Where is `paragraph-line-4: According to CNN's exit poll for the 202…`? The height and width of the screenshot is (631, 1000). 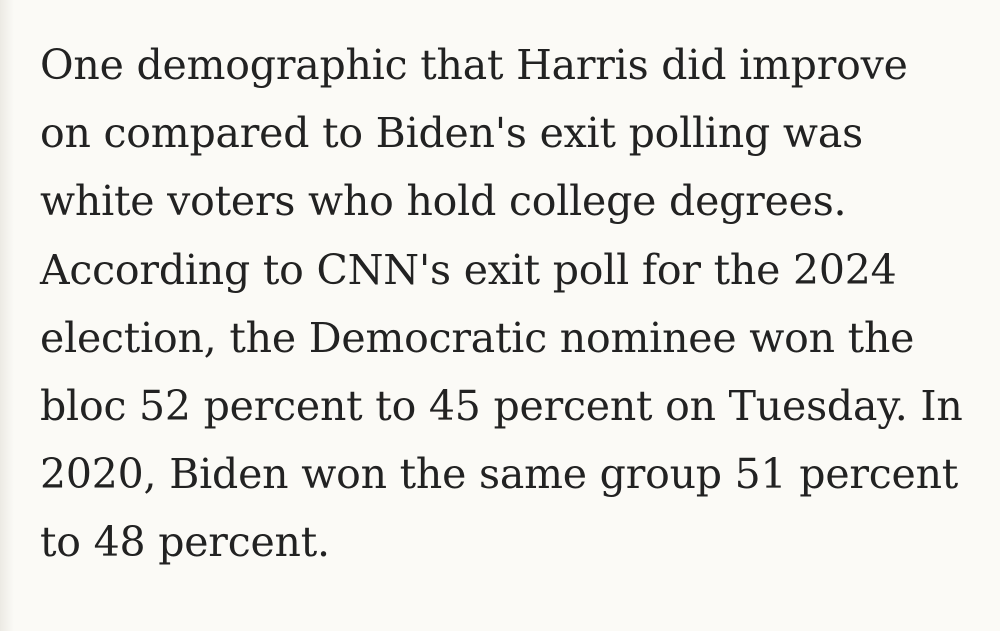 paragraph-line-4: According to CNN's exit poll for the 202… is located at coordinates (468, 269).